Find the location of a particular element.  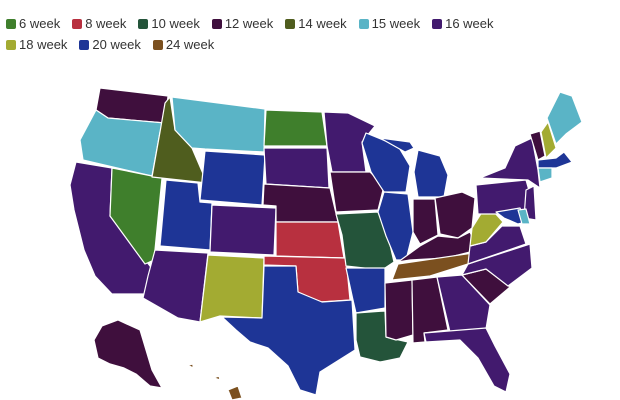

state-colorado is located at coordinates (243, 230).